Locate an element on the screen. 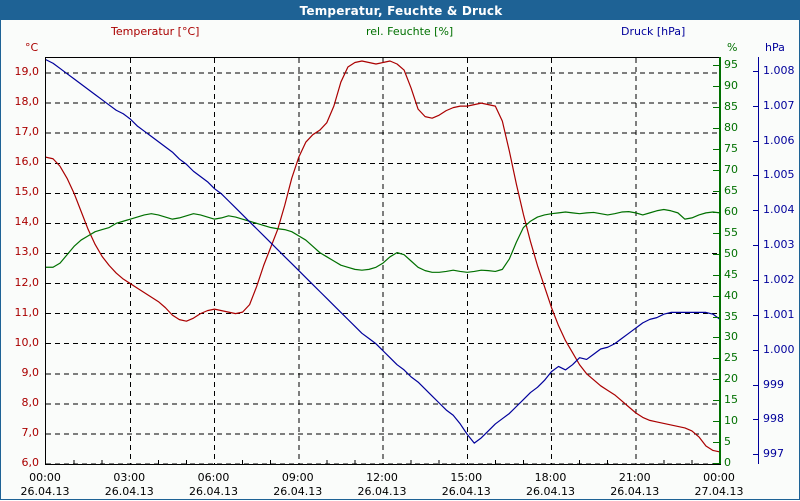 This screenshot has height=501, width=800. right-axis-tick-percent: 80 is located at coordinates (731, 128).